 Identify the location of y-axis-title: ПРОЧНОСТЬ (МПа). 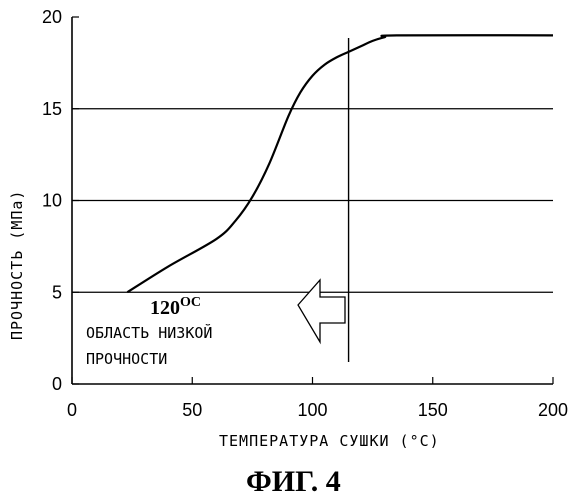
(17, 265).